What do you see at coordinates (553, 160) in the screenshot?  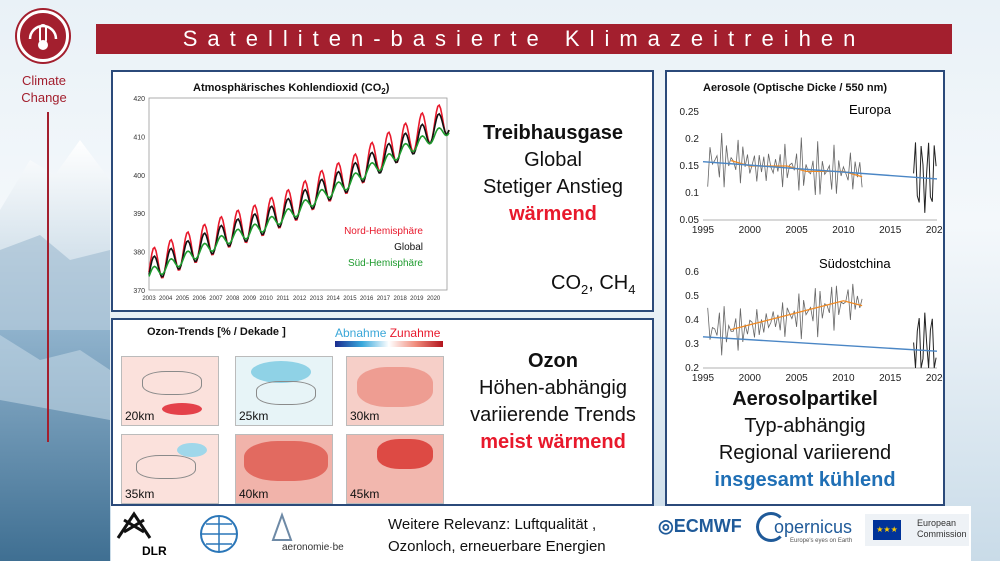 I see `co2-line1: Global` at bounding box center [553, 160].